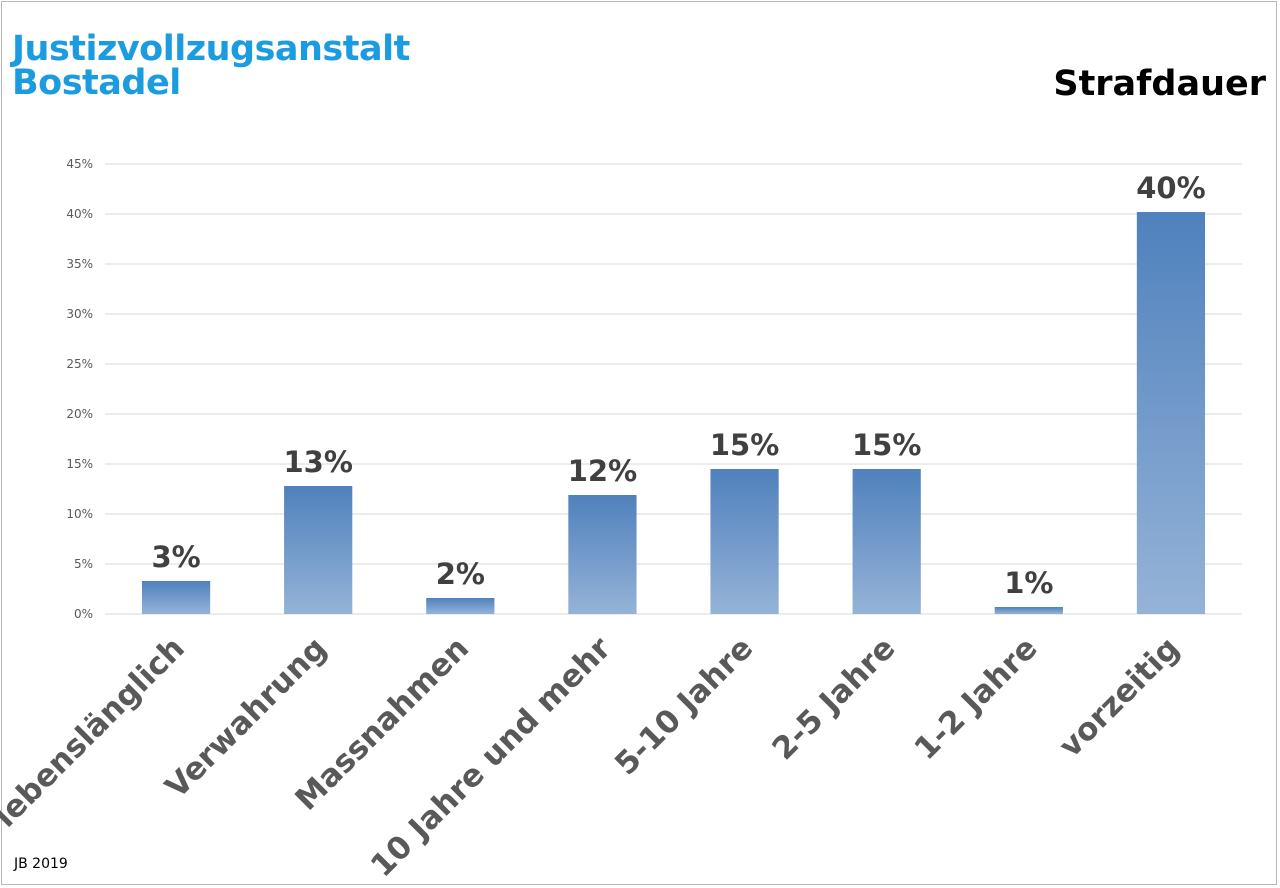 This screenshot has height=888, width=1280. I want to click on institution-title: Justizvollzugsanstalt Bostadel, so click(211, 66).